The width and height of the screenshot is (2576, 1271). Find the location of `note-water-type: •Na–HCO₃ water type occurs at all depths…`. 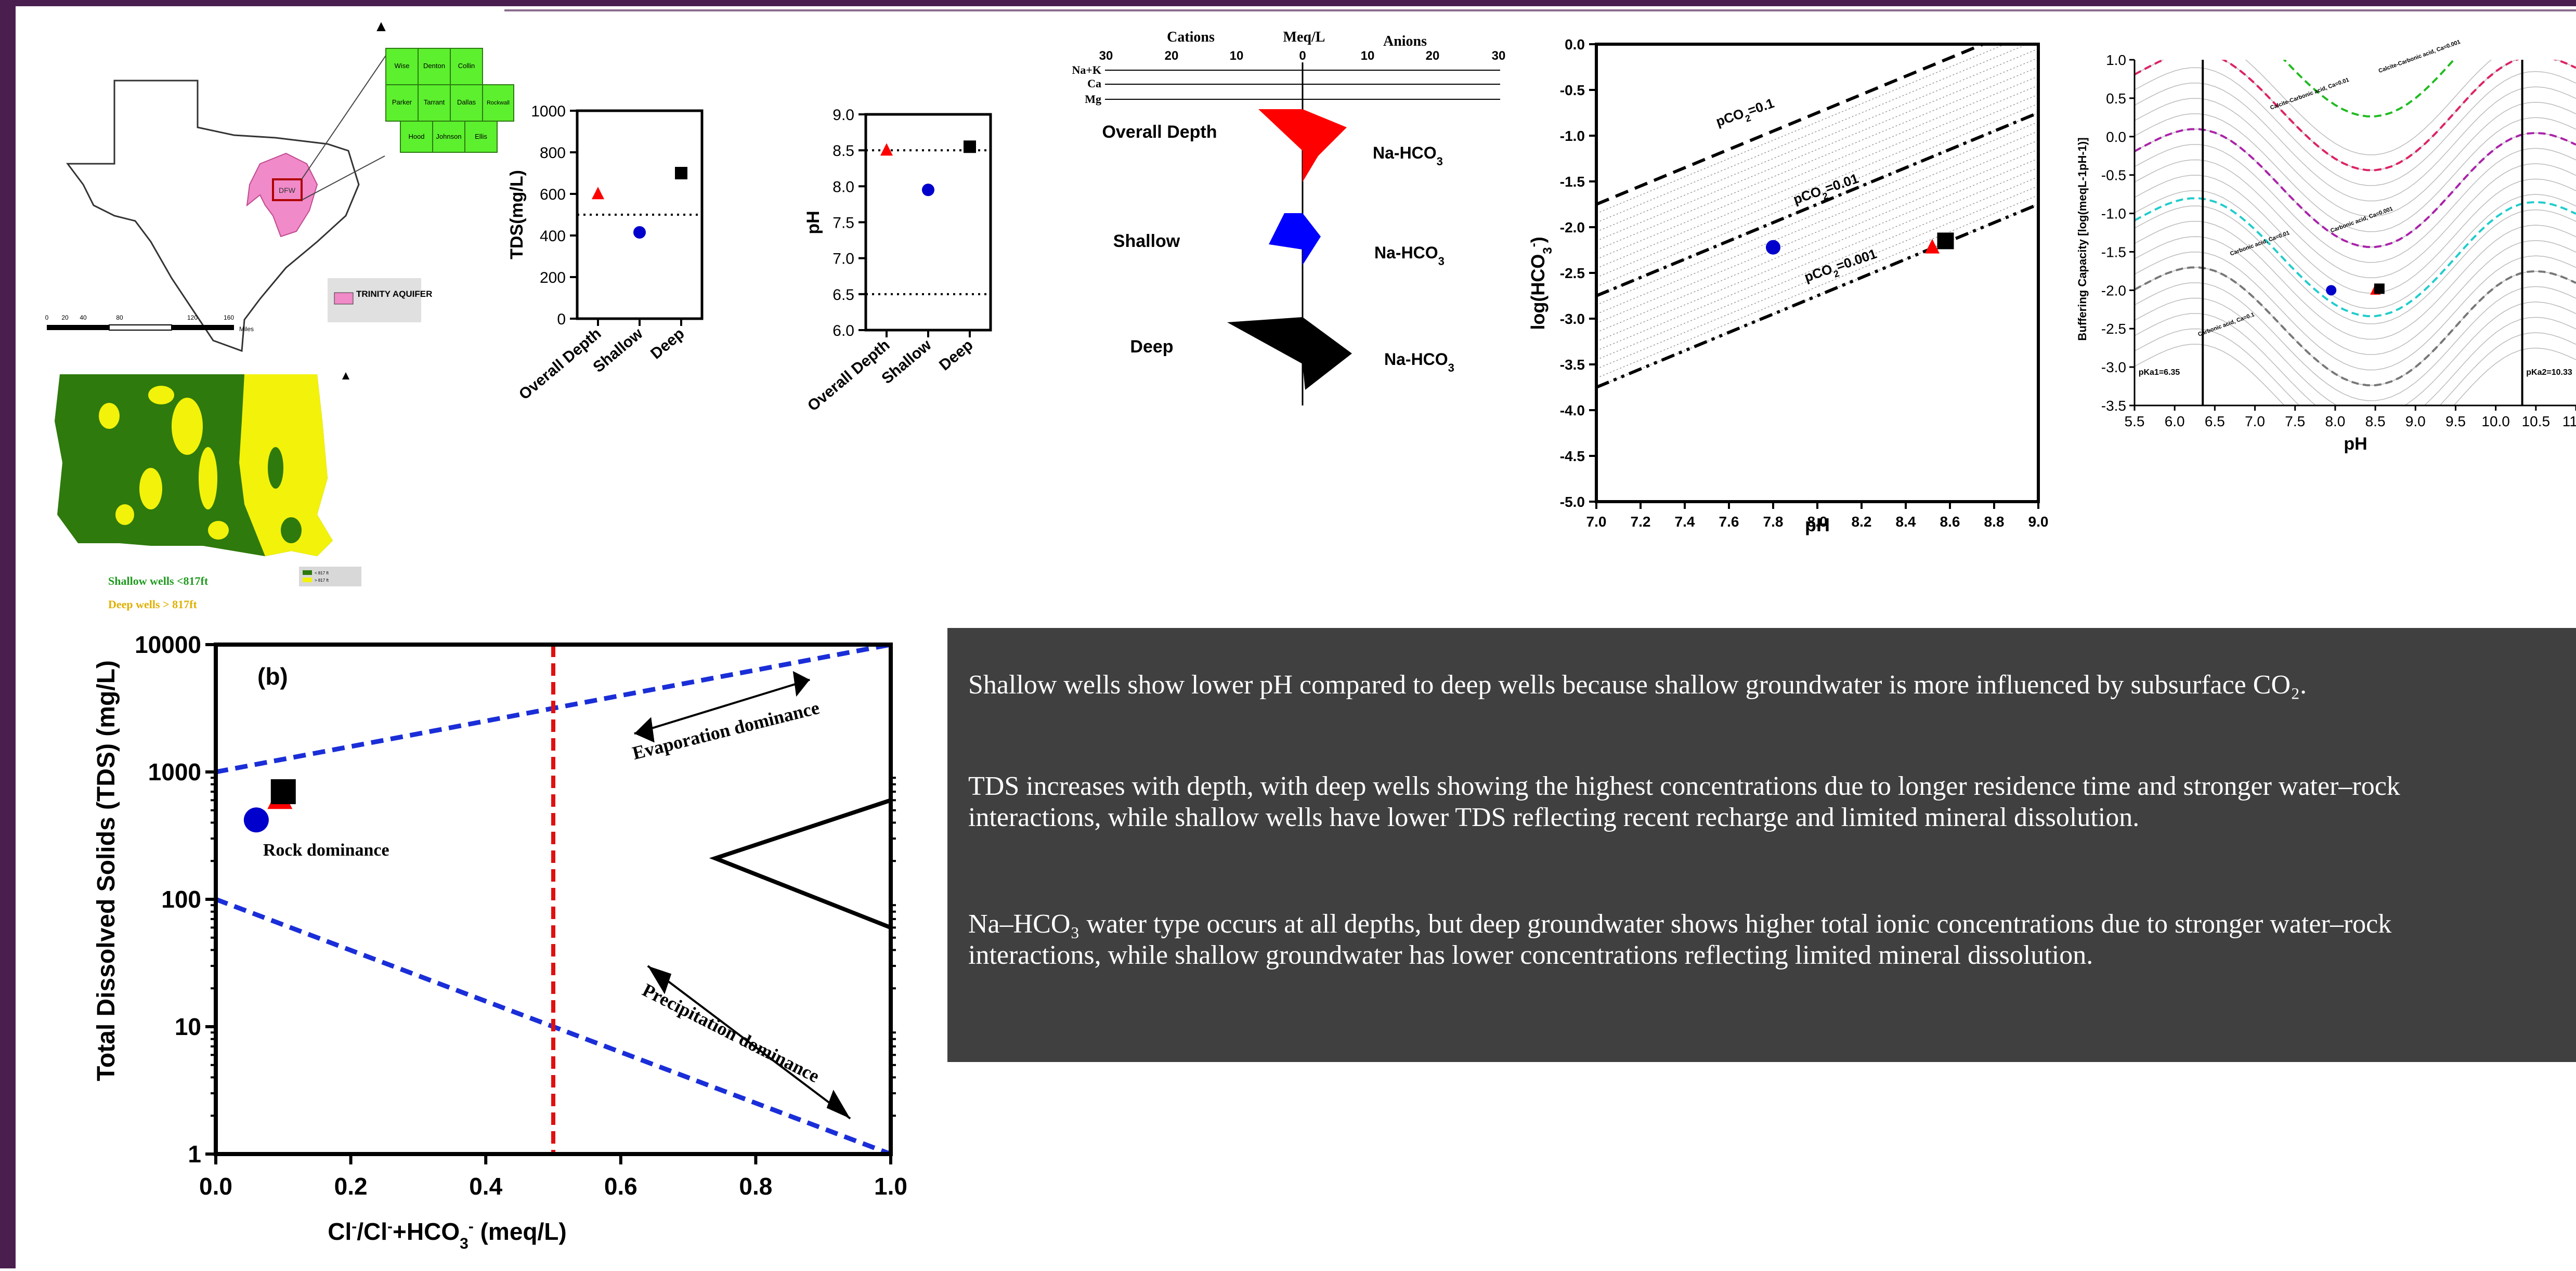

note-water-type: •Na–HCO₃ water type occurs at all depths… is located at coordinates (1680, 939).